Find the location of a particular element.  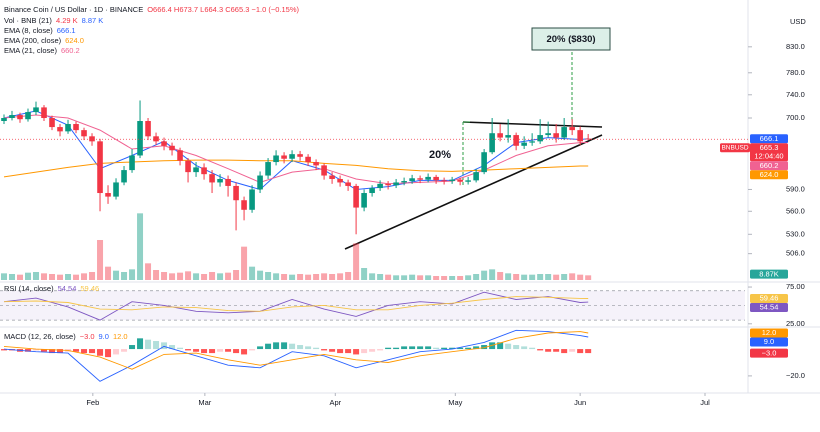

price-tag-label: 666.1 is located at coordinates (769, 138).